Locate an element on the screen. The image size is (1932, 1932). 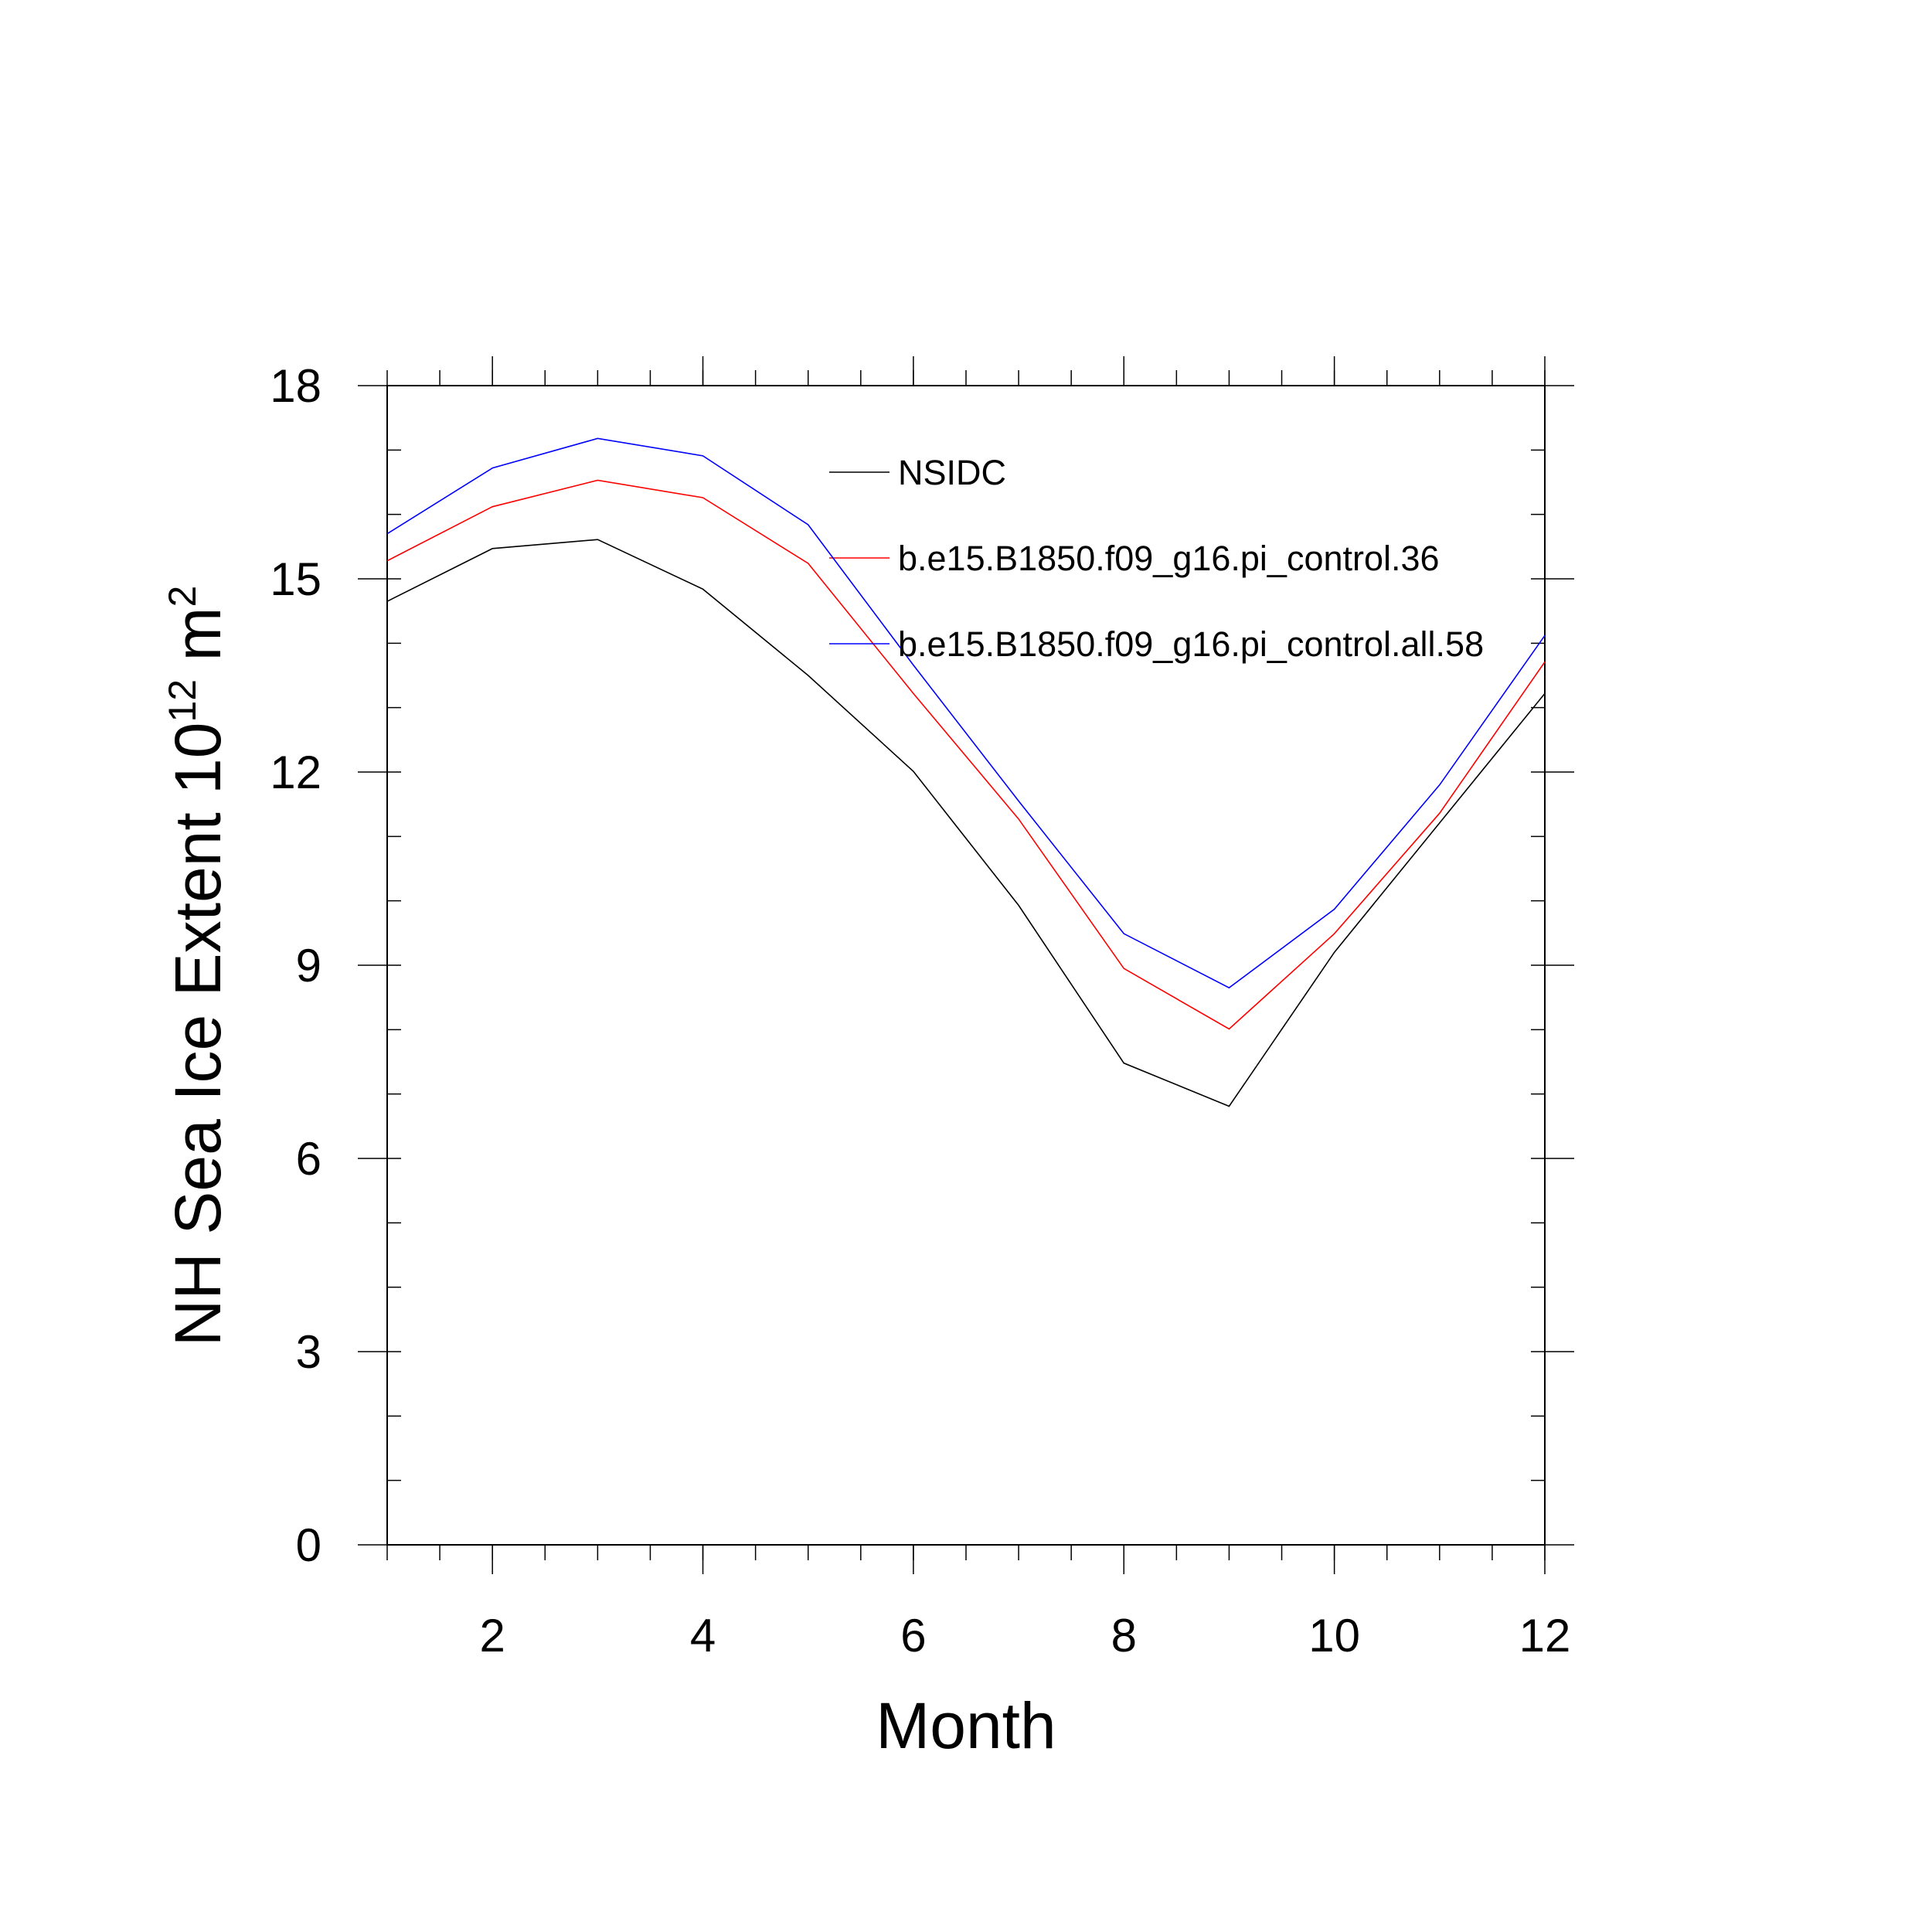
y-tick-label: 15 is located at coordinates (296, 579).